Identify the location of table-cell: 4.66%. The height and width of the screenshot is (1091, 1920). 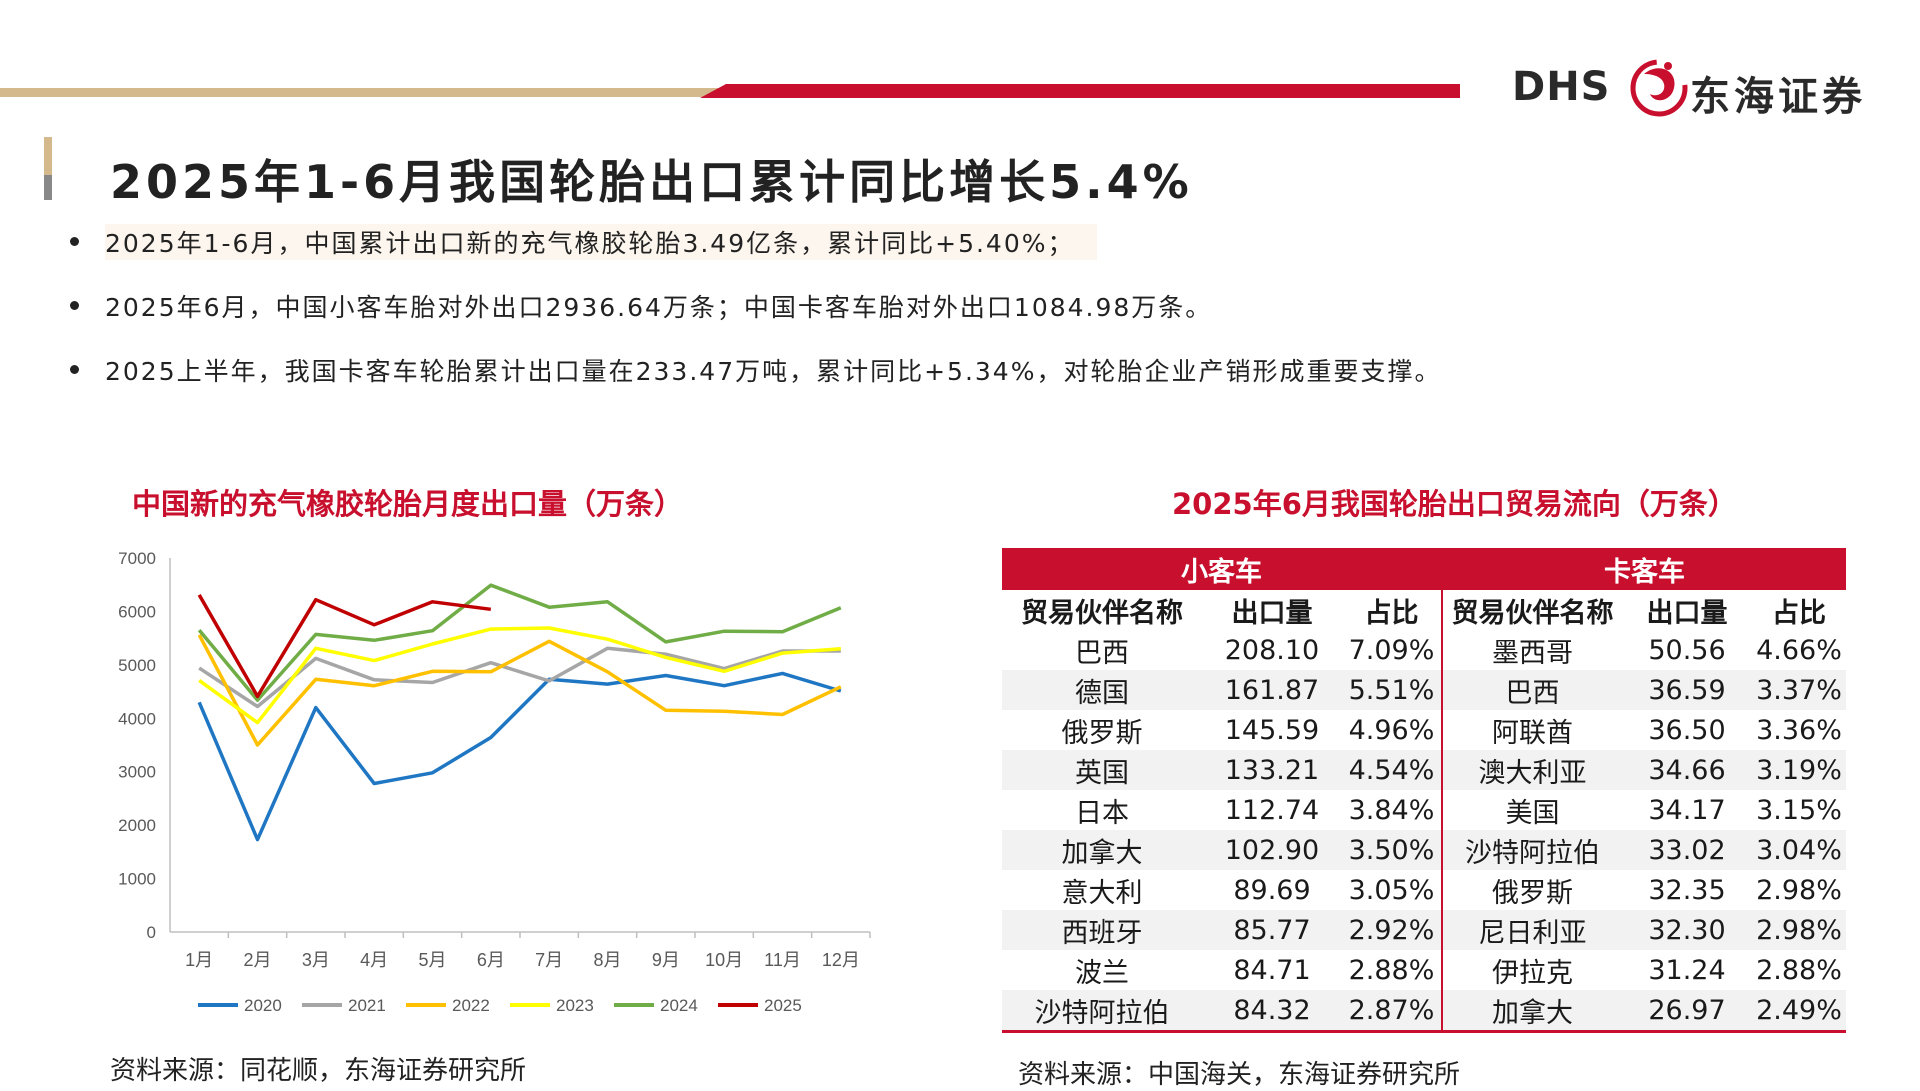
(1799, 650).